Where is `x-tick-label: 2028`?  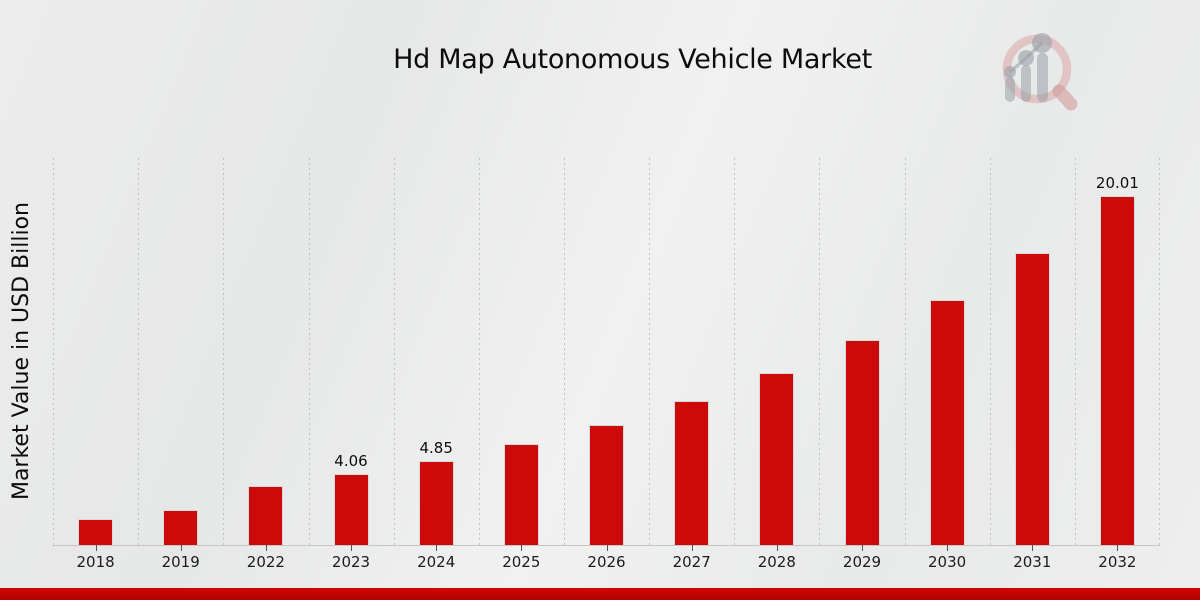 x-tick-label: 2028 is located at coordinates (776, 562).